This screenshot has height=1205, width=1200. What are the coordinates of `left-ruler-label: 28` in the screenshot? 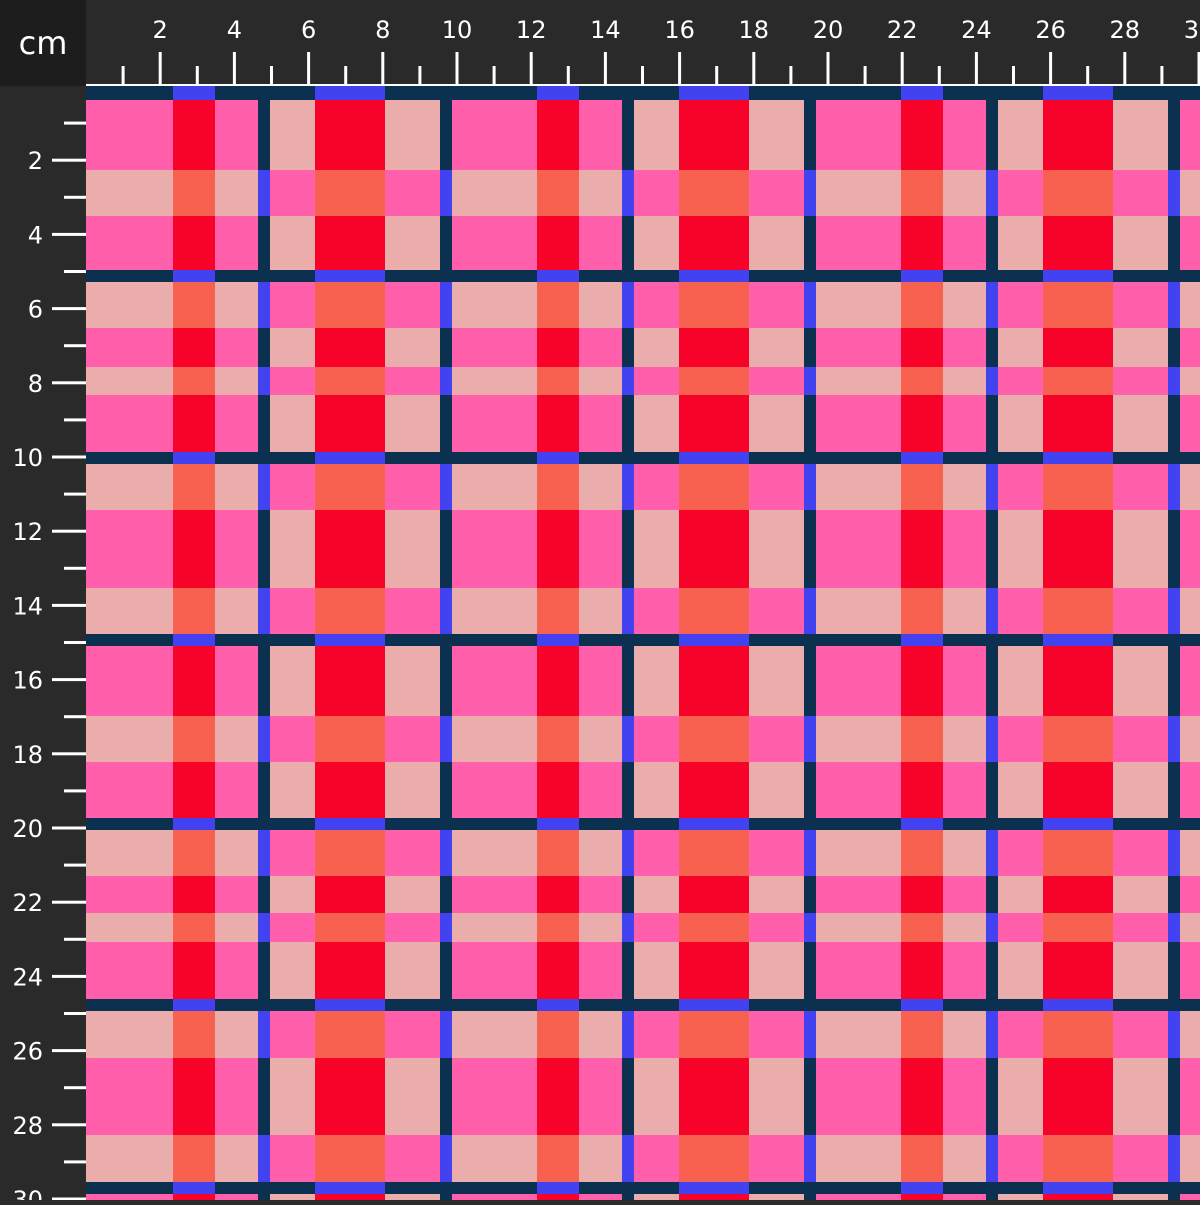 It's located at (27, 1126).